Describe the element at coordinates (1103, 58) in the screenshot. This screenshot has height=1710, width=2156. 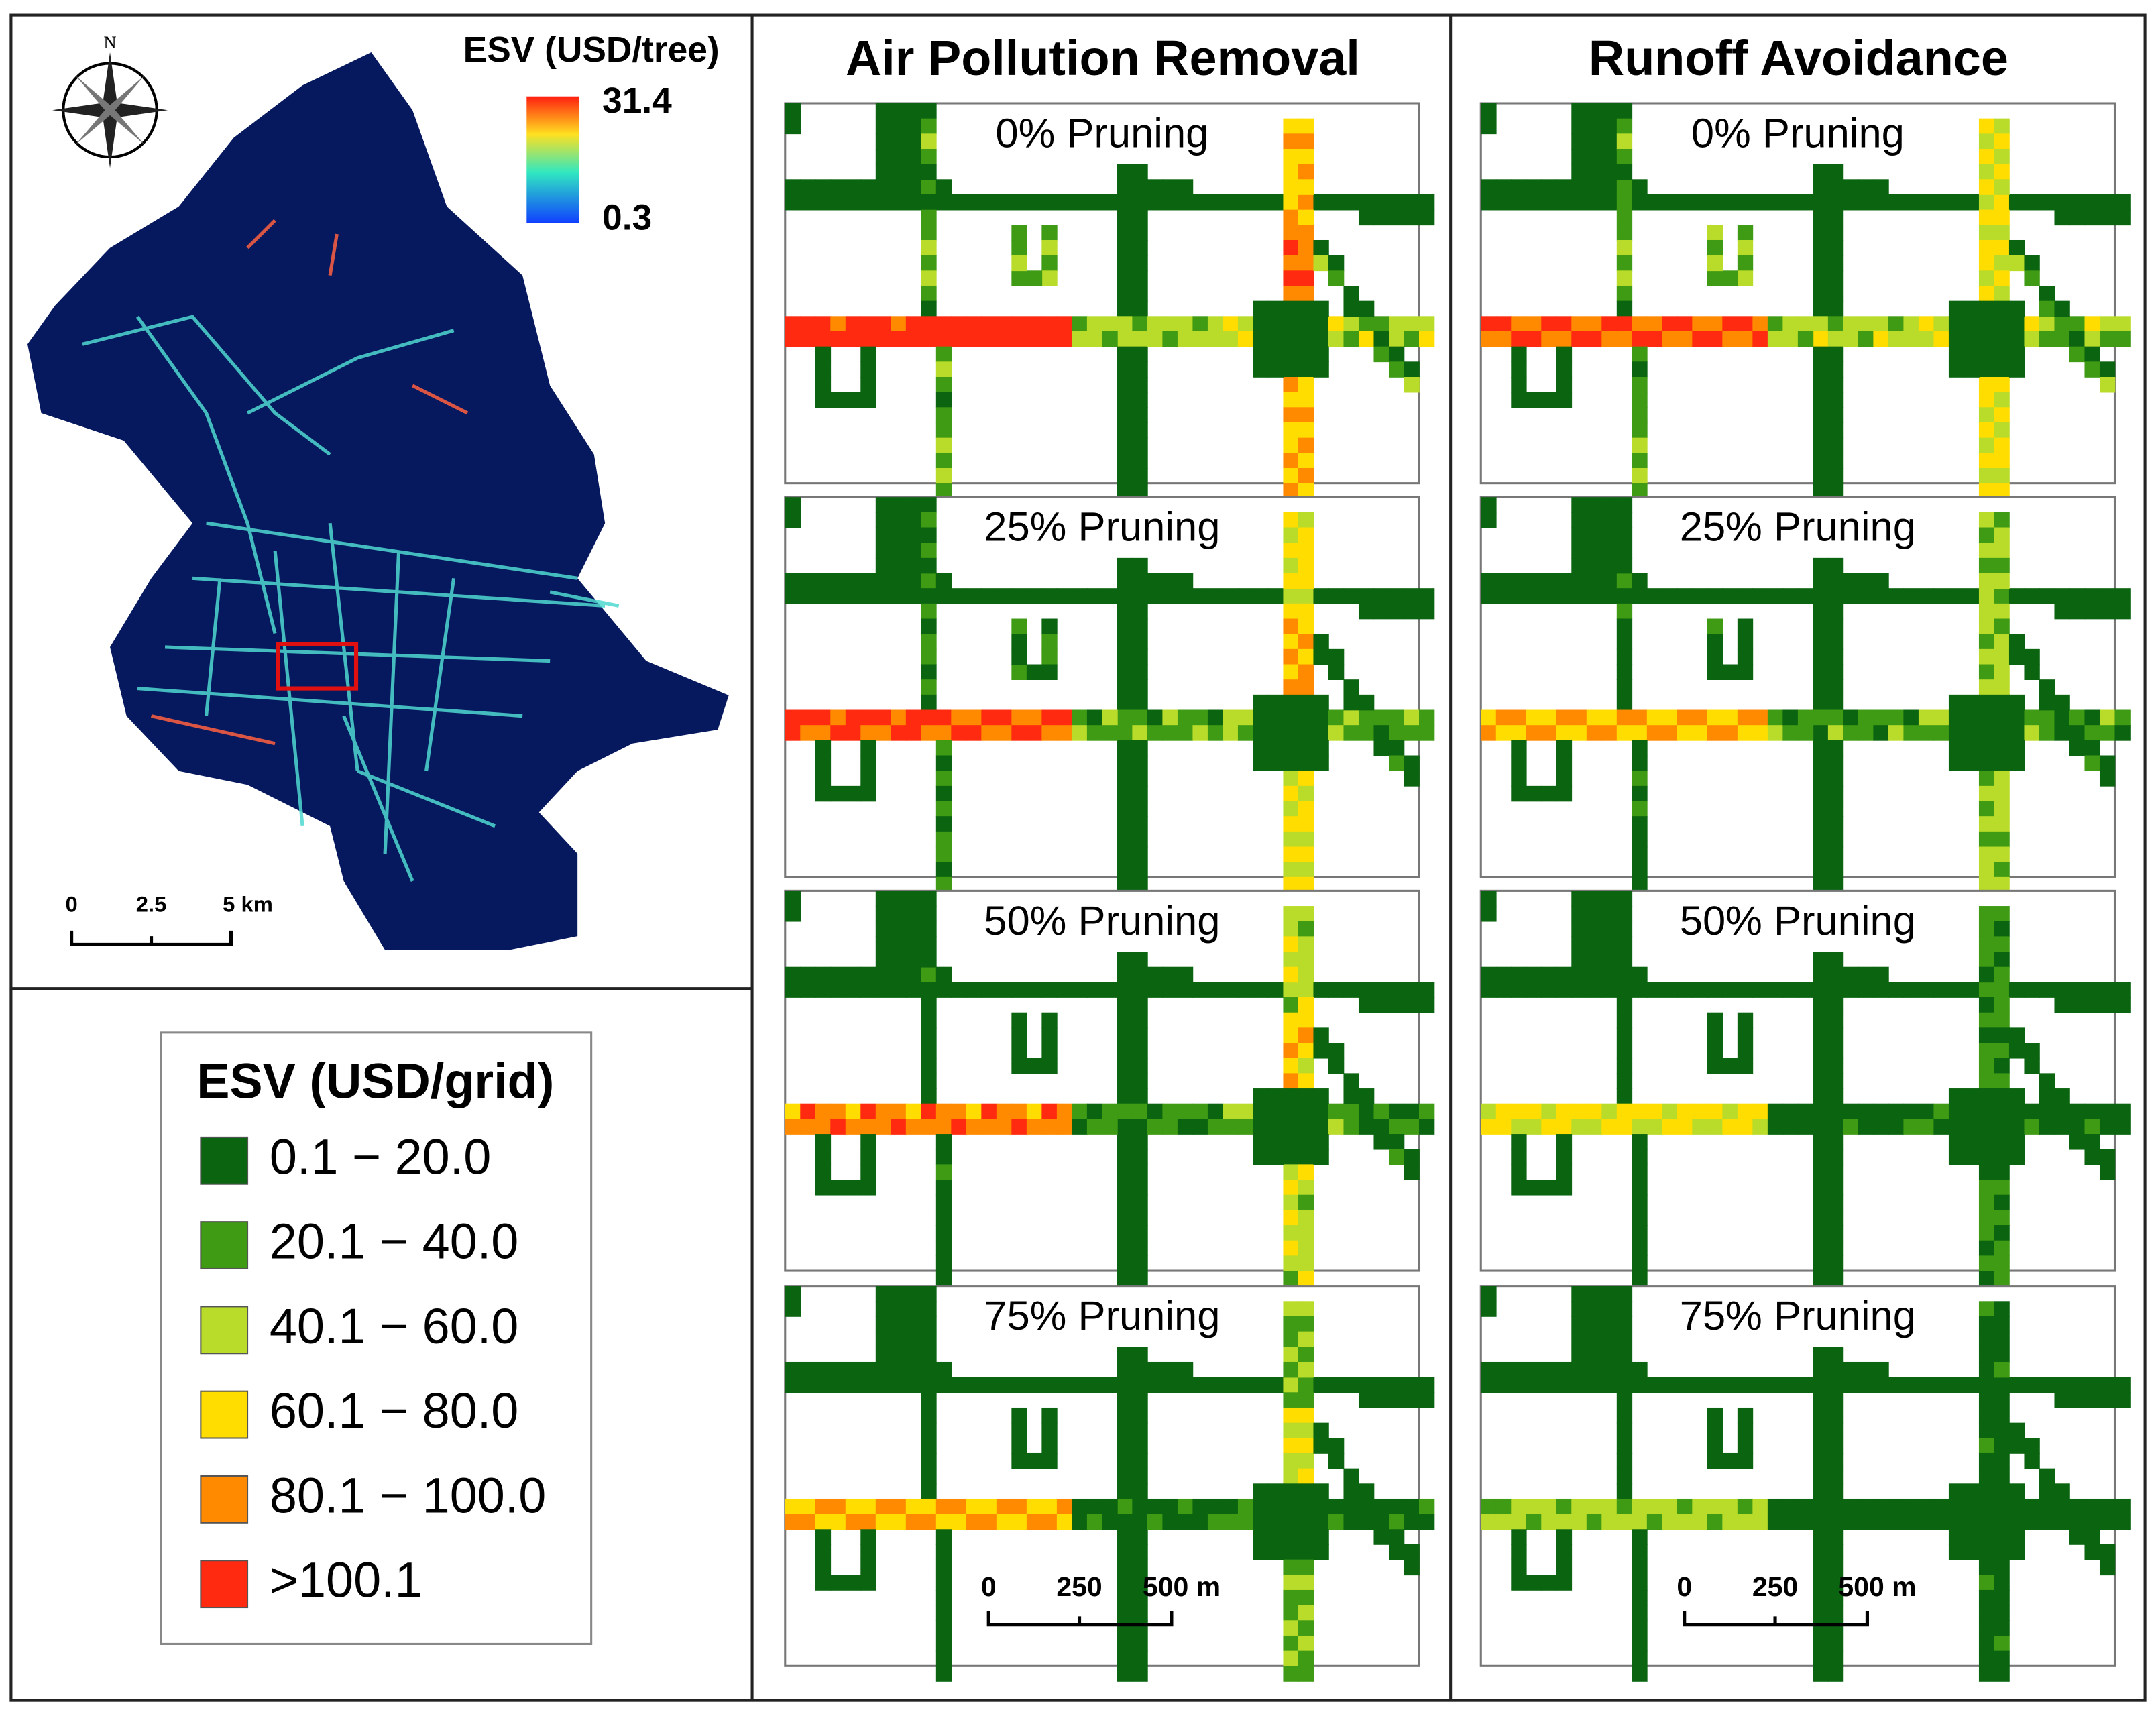
I see `column-title: Air Pollution Removal` at that location.